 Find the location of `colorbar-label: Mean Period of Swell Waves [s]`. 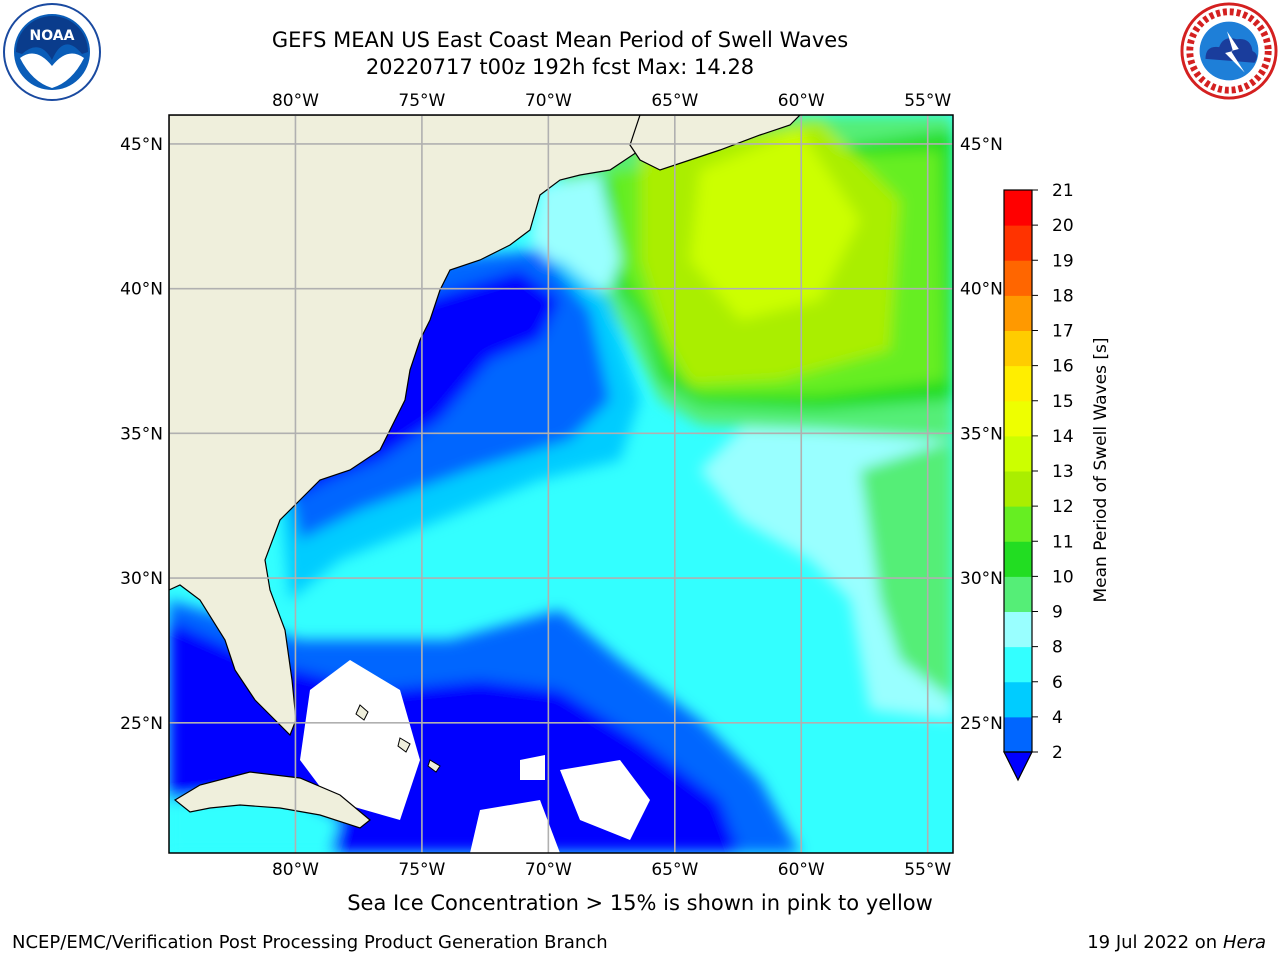

colorbar-label: Mean Period of Swell Waves [s] is located at coordinates (1101, 470).